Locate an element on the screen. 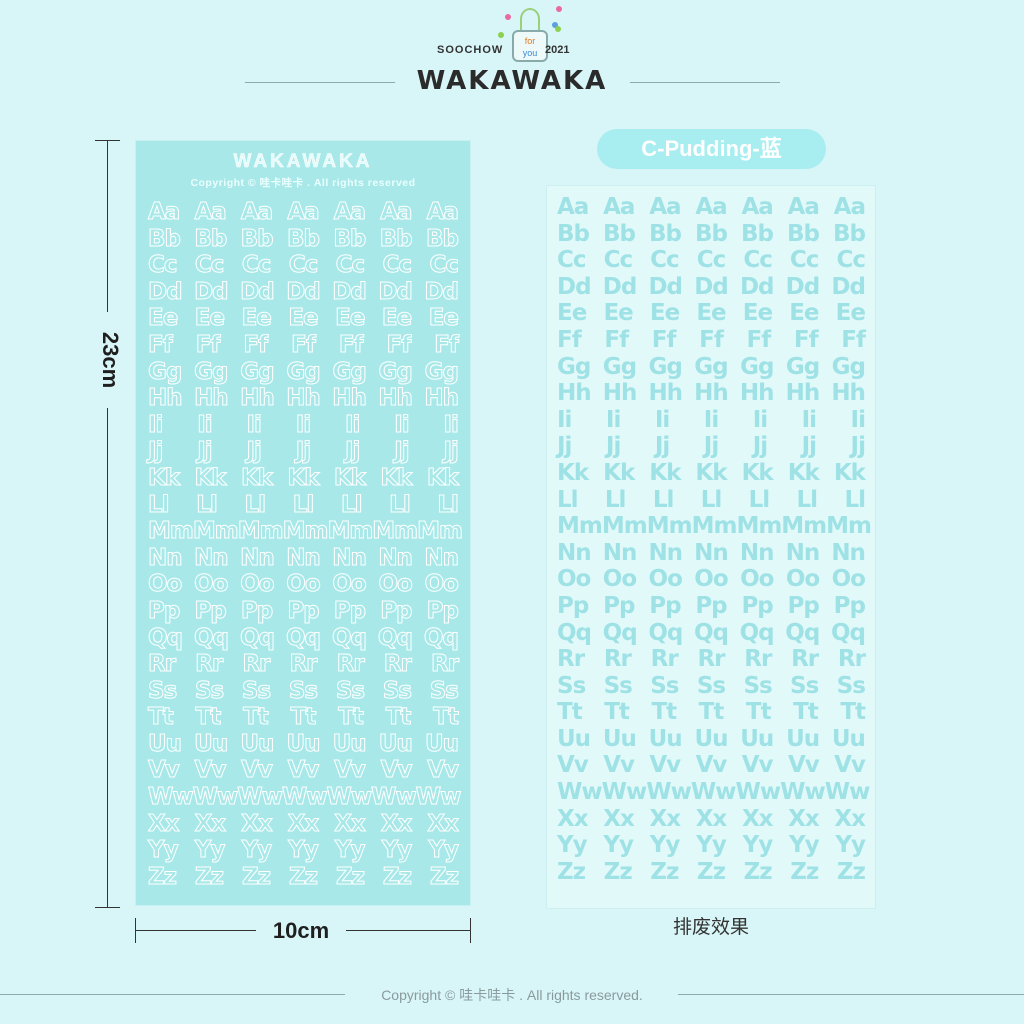 The width and height of the screenshot is (1024, 1024). letter-row-f: Ff Ff Ff Ff Ff Ff Ff is located at coordinates (304, 345).